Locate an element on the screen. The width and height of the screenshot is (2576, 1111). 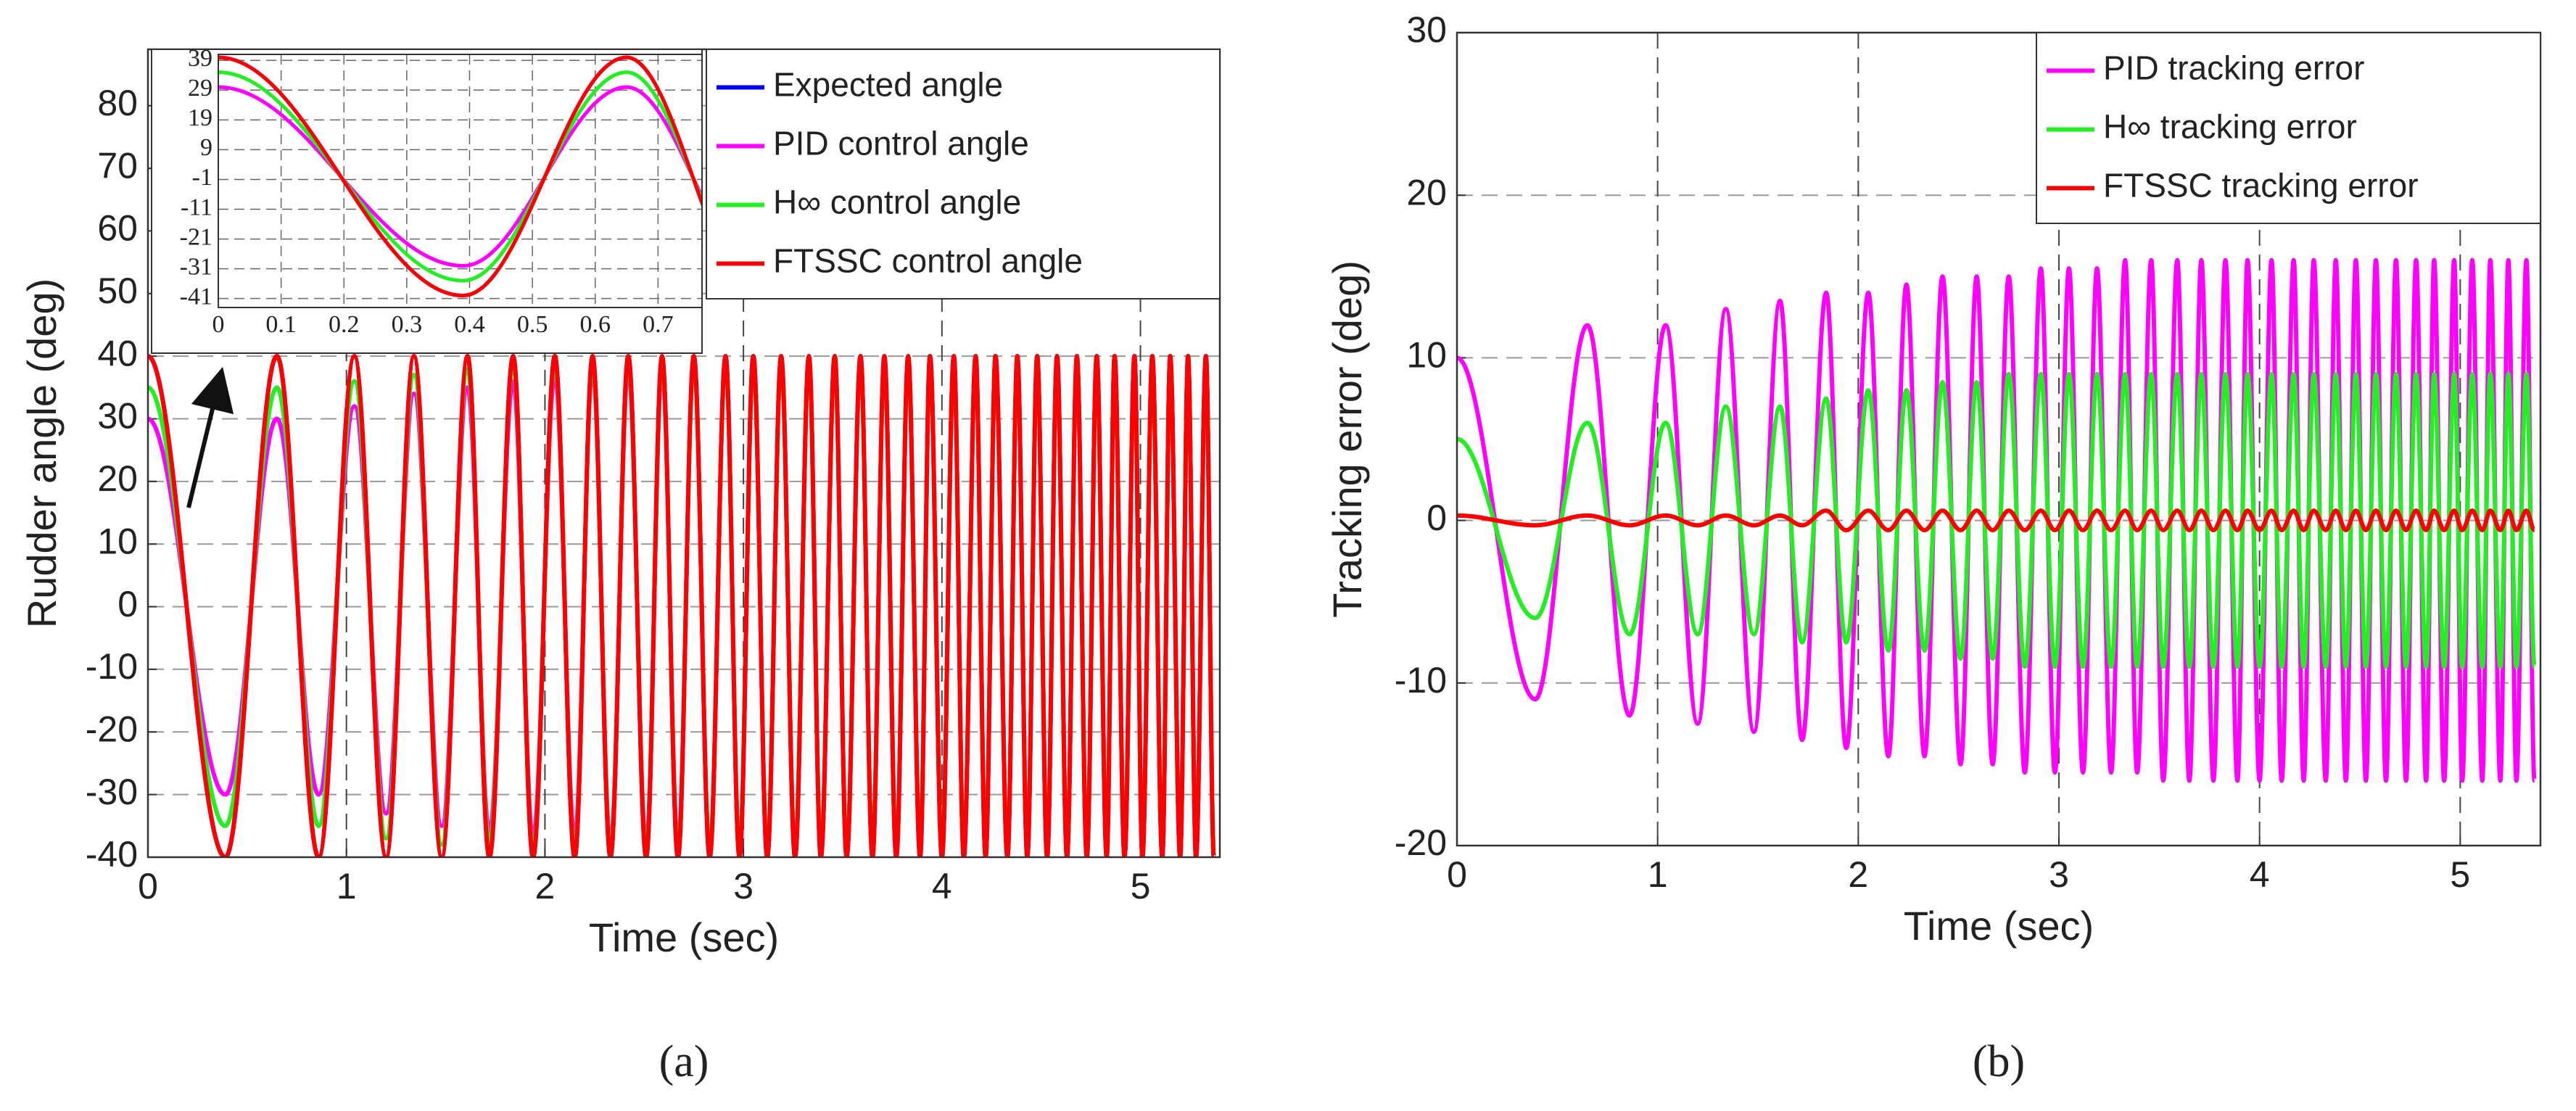
legend-label: PID tracking error is located at coordinates (2233, 68).